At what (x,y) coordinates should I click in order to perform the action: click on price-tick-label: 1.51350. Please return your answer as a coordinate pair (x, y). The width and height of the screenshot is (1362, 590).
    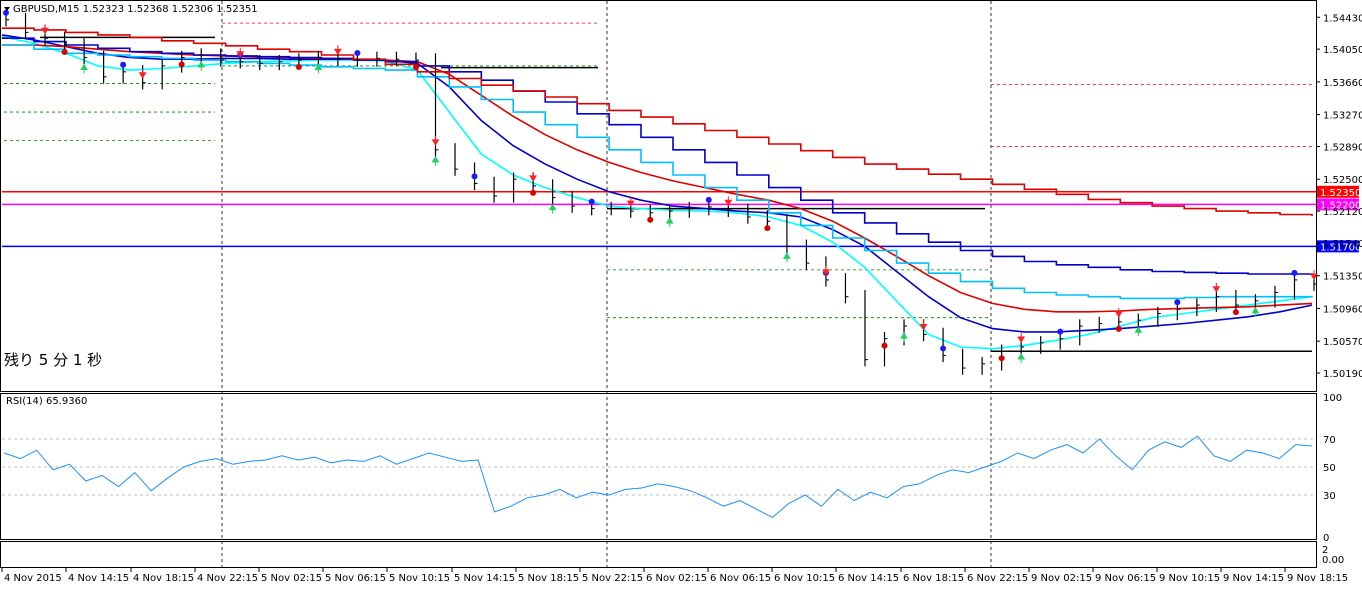
    Looking at the image, I should click on (1342, 277).